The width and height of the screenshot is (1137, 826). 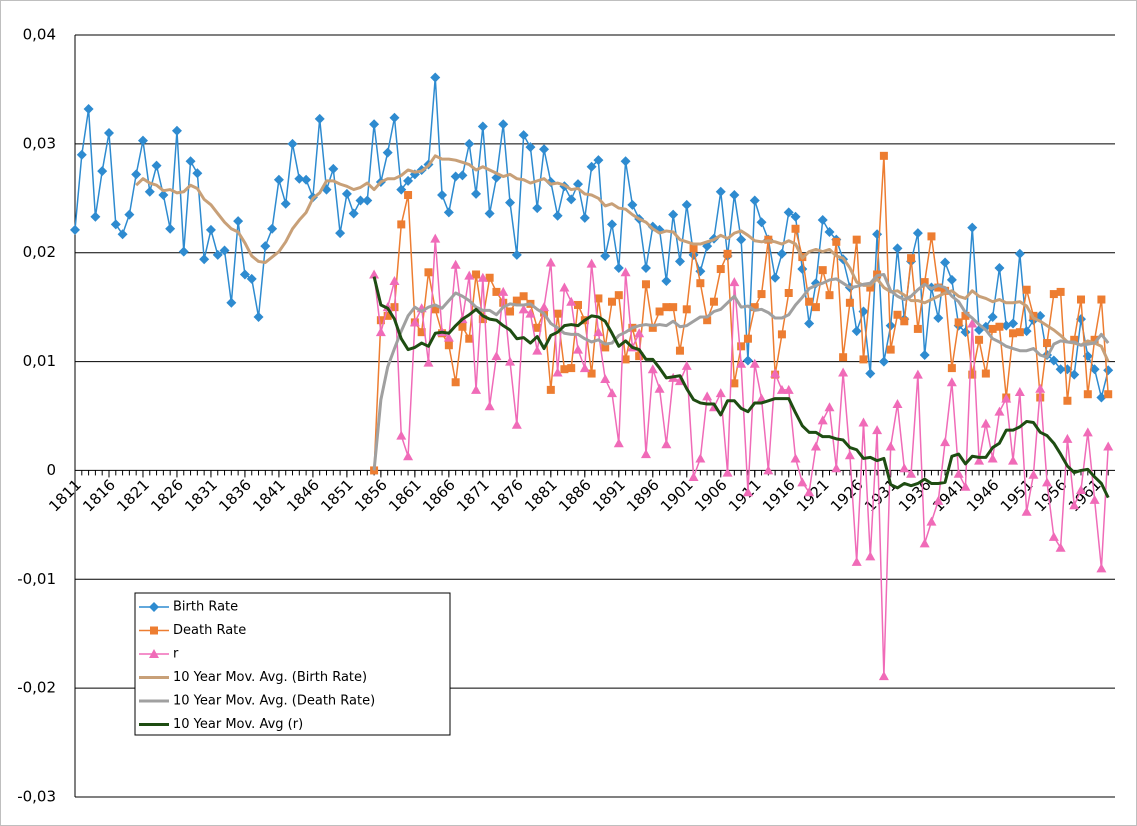 What do you see at coordinates (51, 470) in the screenshot?
I see `y-tick-label: 0` at bounding box center [51, 470].